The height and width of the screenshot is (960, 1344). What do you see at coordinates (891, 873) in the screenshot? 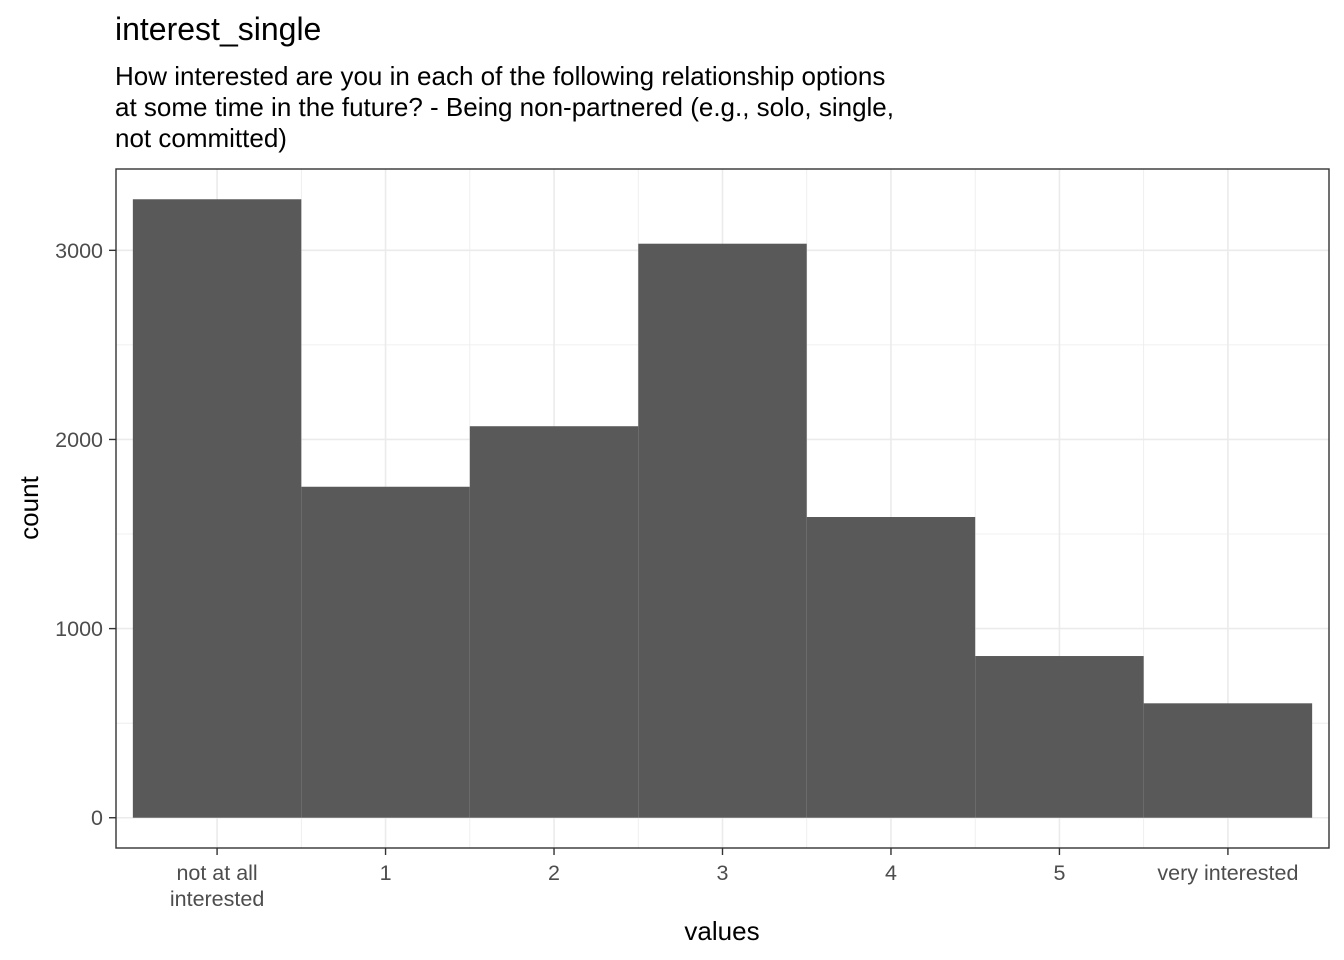
I see `x-tick-label: 4` at bounding box center [891, 873].